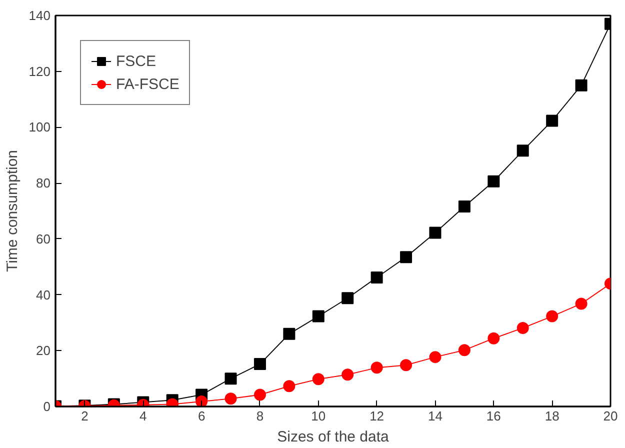 The image size is (625, 448). What do you see at coordinates (39, 127) in the screenshot?
I see `y-tick-label: 100` at bounding box center [39, 127].